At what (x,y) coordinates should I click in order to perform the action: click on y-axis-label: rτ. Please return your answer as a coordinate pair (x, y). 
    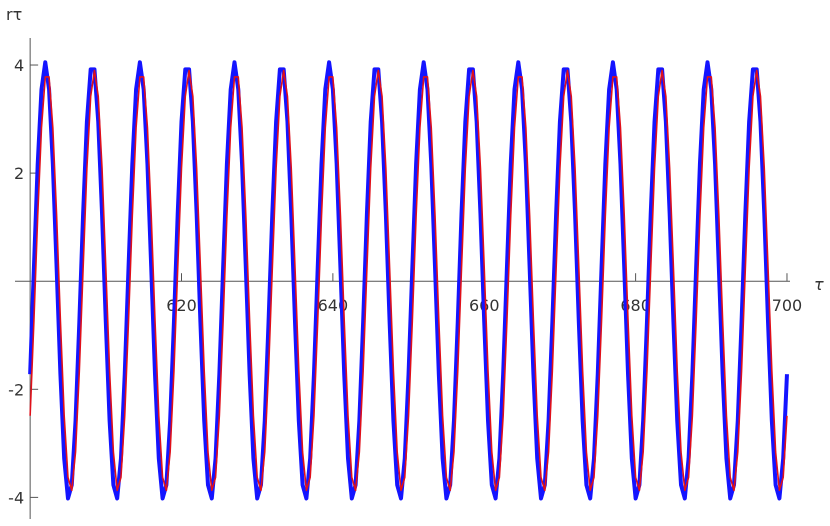
    Looking at the image, I should click on (14, 14).